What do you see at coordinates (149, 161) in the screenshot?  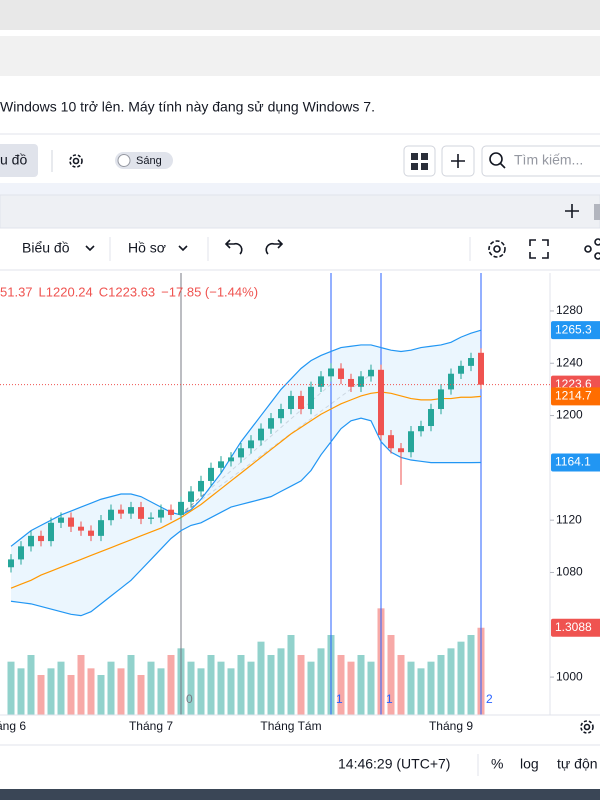 I see `theme-label: Sáng` at bounding box center [149, 161].